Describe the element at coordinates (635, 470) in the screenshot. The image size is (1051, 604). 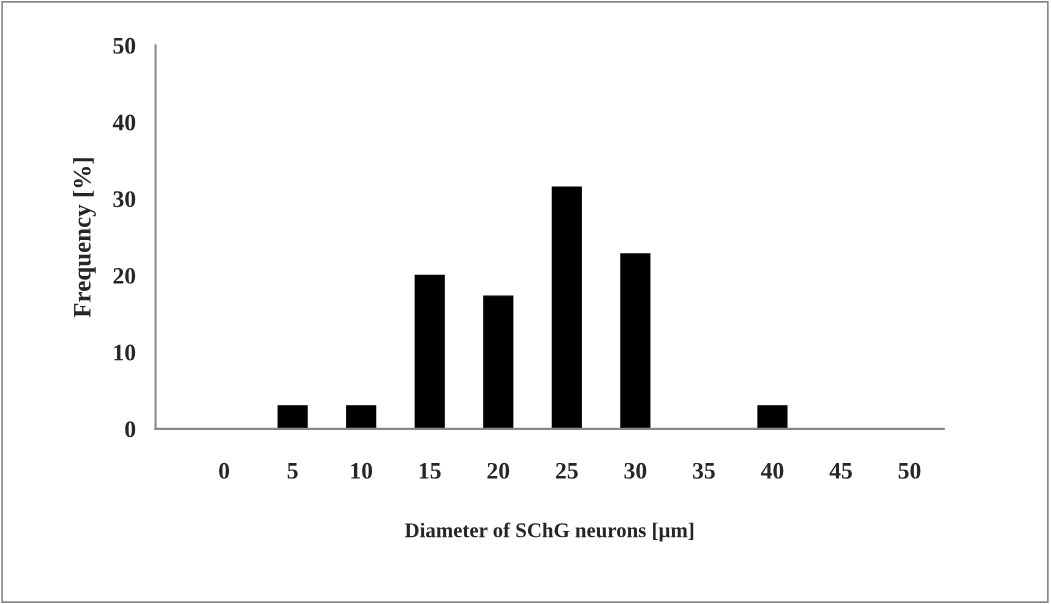
I see `x-tick-label: 30` at that location.